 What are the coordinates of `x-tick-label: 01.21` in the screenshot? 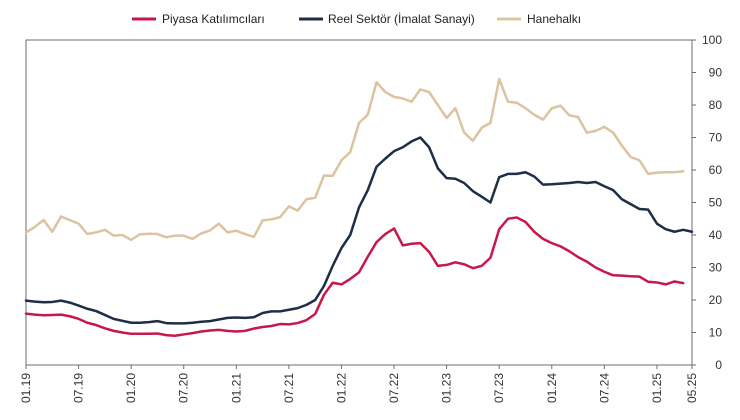 It's located at (236, 388).